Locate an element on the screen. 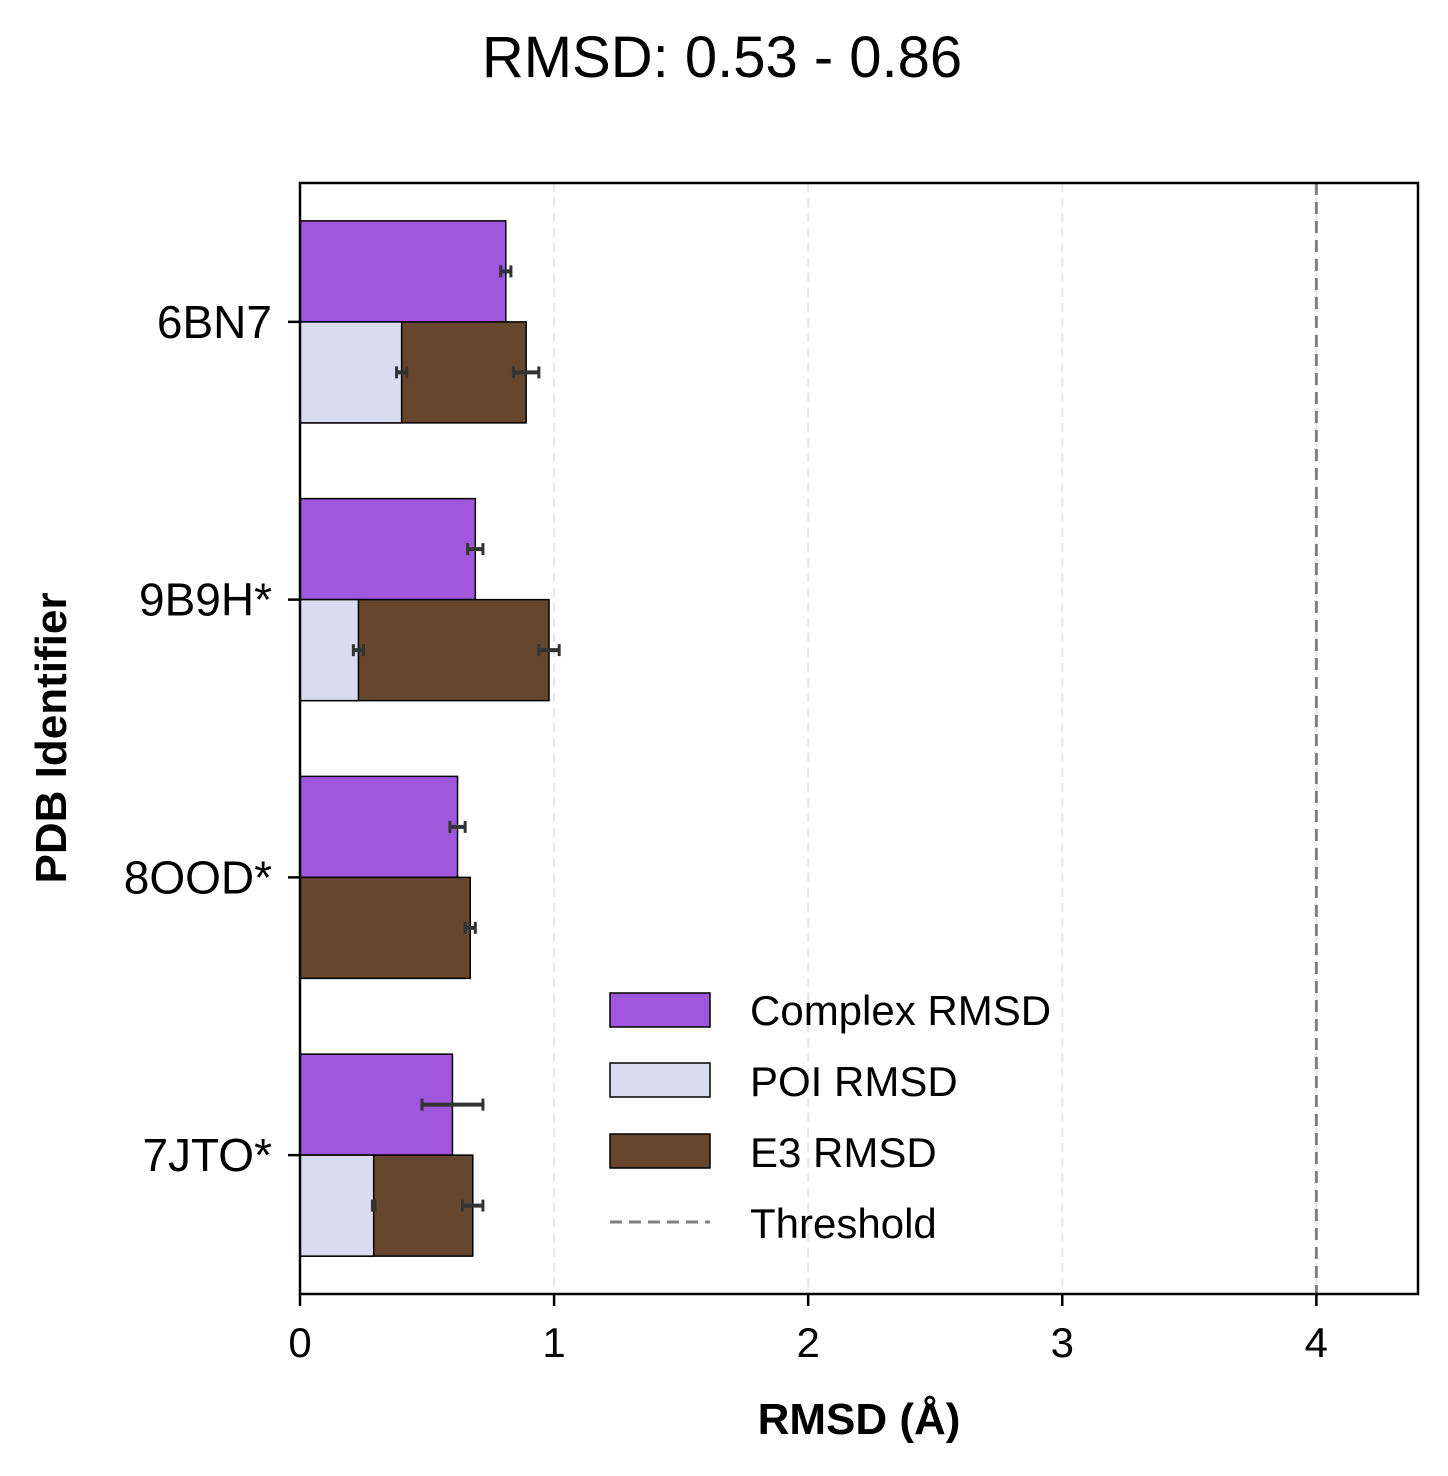  error-bars is located at coordinates (456, 738).